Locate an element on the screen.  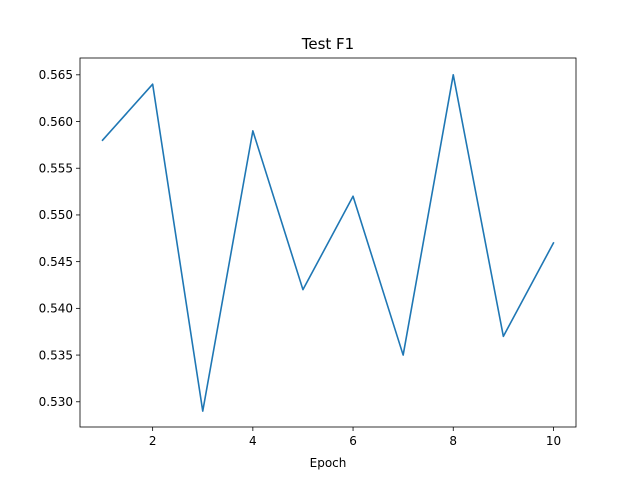
y-tick-label: 0.530 is located at coordinates (56, 402).